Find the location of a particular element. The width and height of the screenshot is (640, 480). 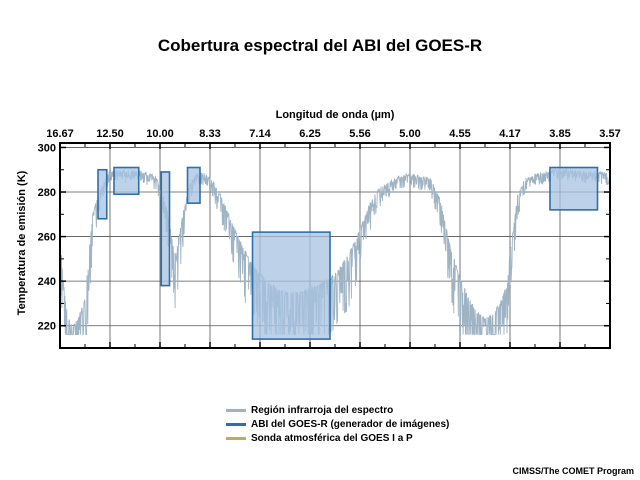

x-tick-label: 10.00 is located at coordinates (160, 134).